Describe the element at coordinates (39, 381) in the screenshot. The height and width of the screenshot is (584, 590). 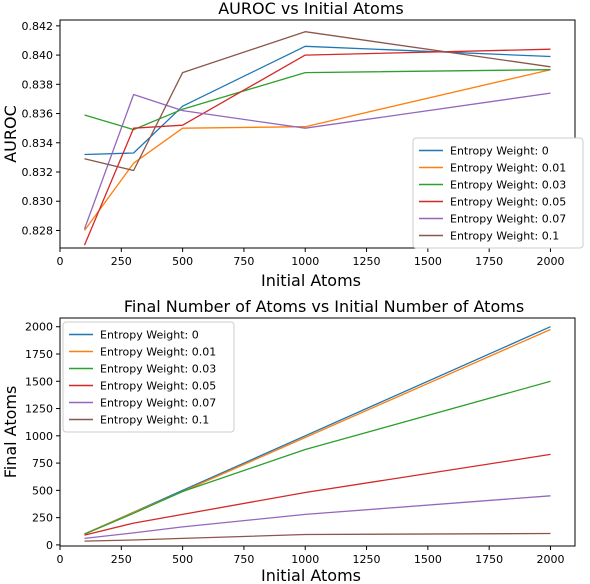
I see `y-tick-label: 1500` at that location.